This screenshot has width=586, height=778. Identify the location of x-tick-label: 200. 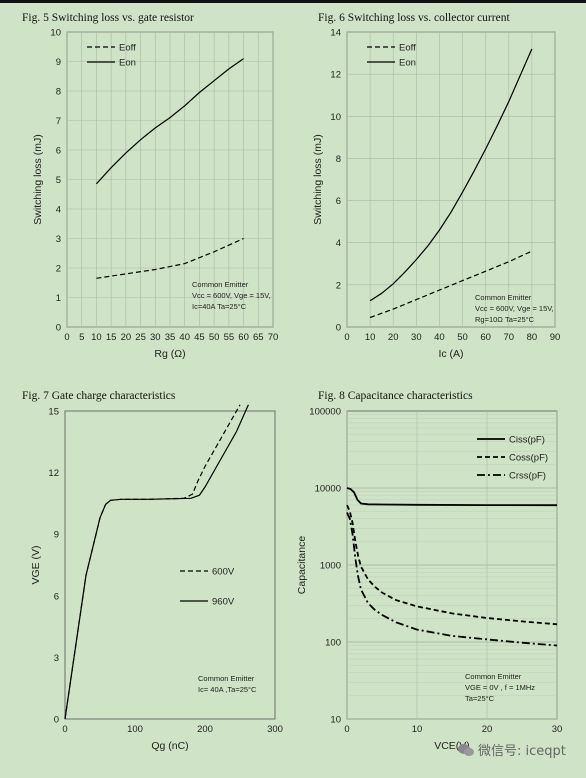
(205, 729).